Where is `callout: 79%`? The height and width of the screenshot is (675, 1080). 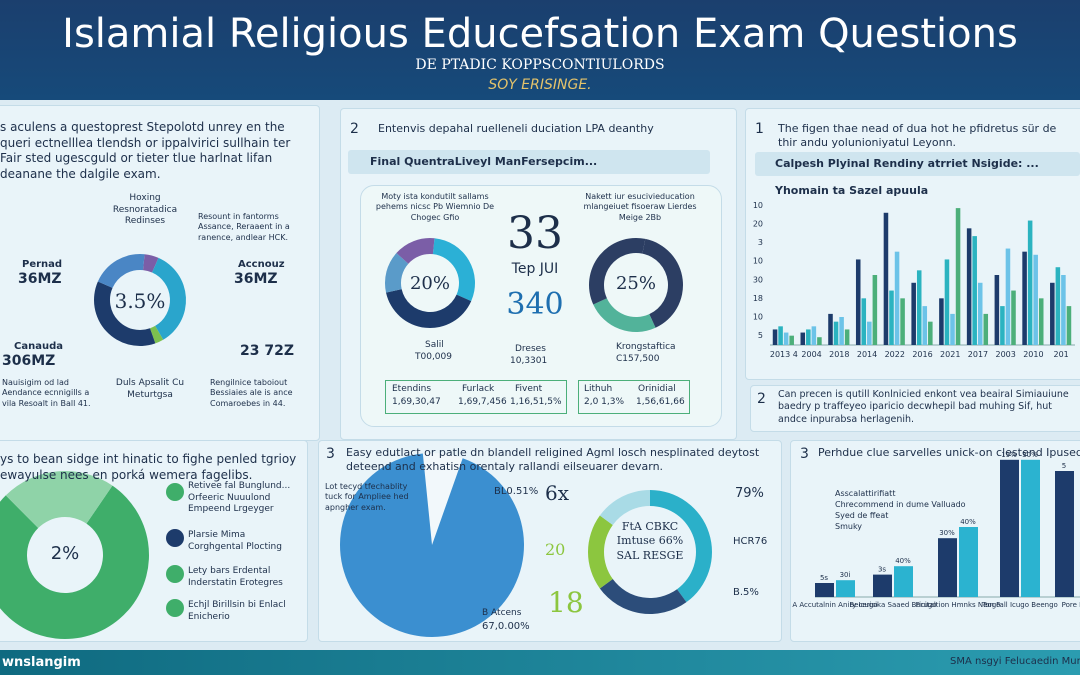 callout: 79% is located at coordinates (749, 493).